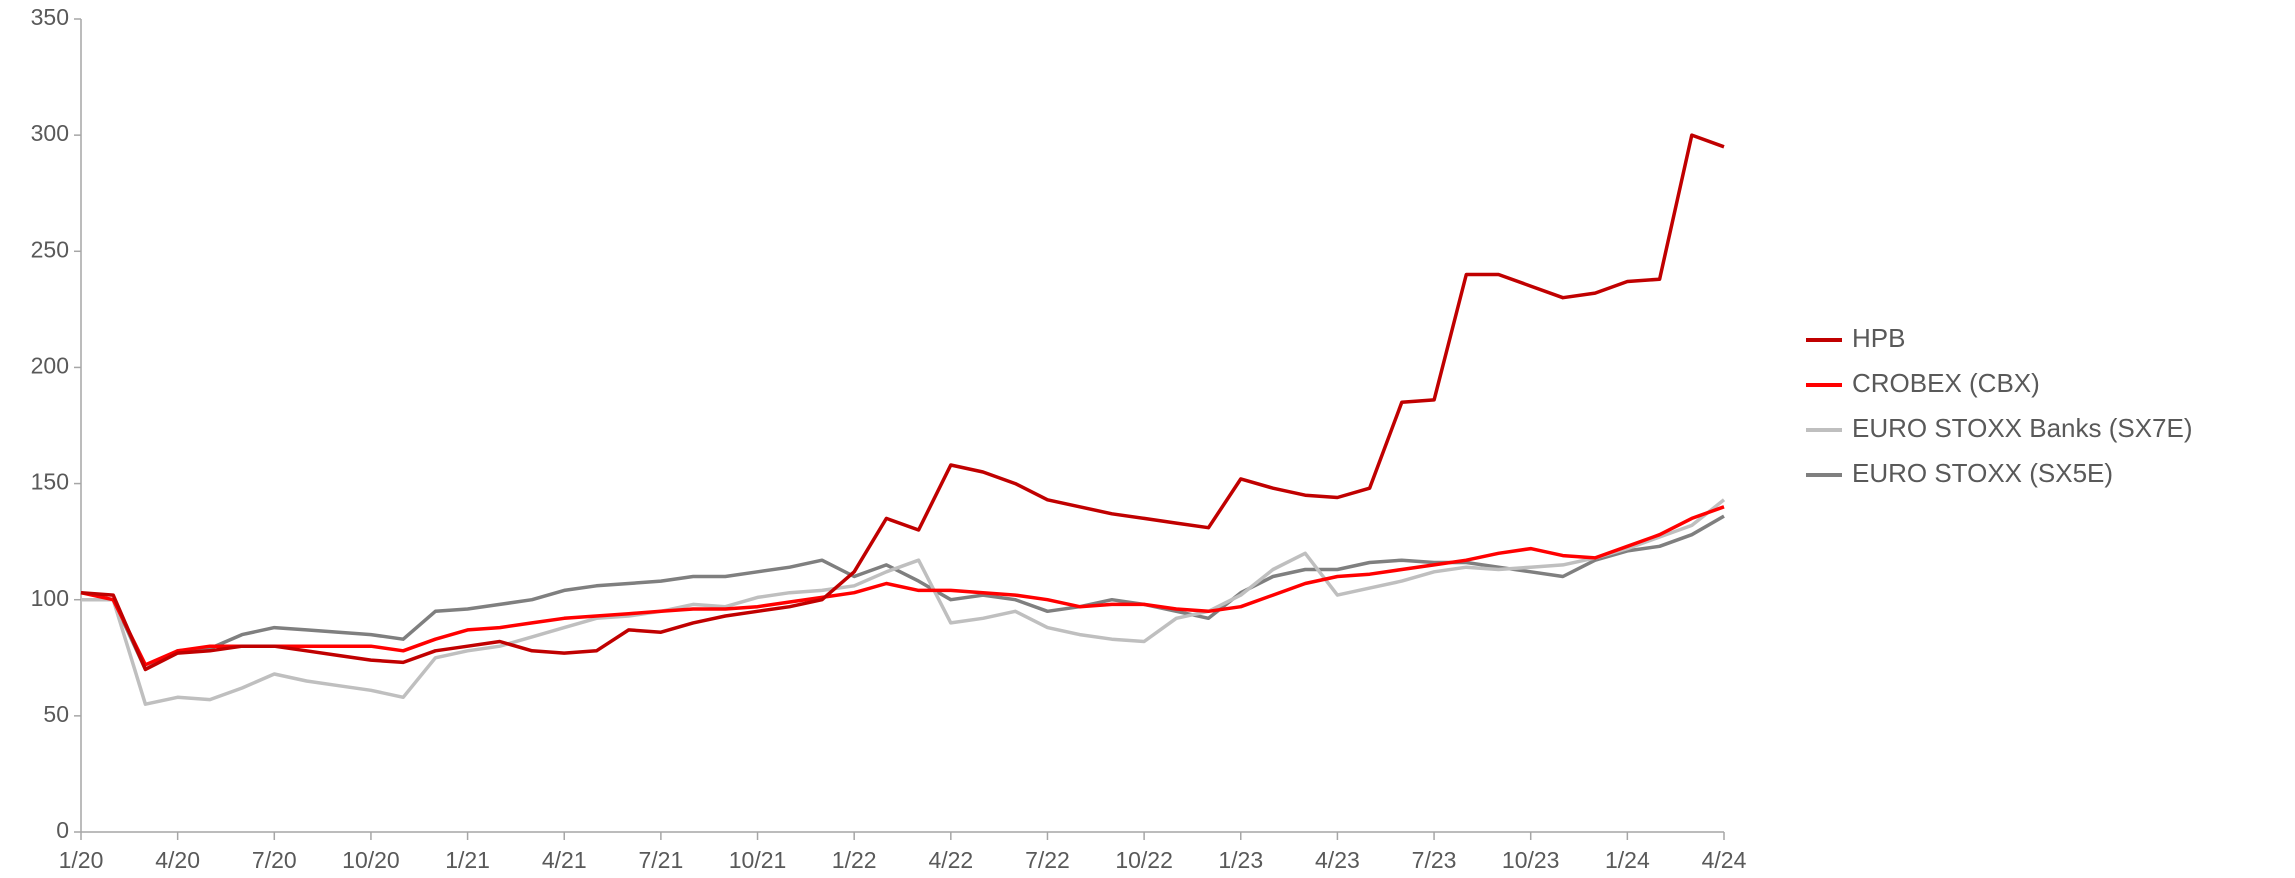 This screenshot has height=878, width=2295. What do you see at coordinates (1337, 860) in the screenshot?
I see `x-tick-label: 4/23` at bounding box center [1337, 860].